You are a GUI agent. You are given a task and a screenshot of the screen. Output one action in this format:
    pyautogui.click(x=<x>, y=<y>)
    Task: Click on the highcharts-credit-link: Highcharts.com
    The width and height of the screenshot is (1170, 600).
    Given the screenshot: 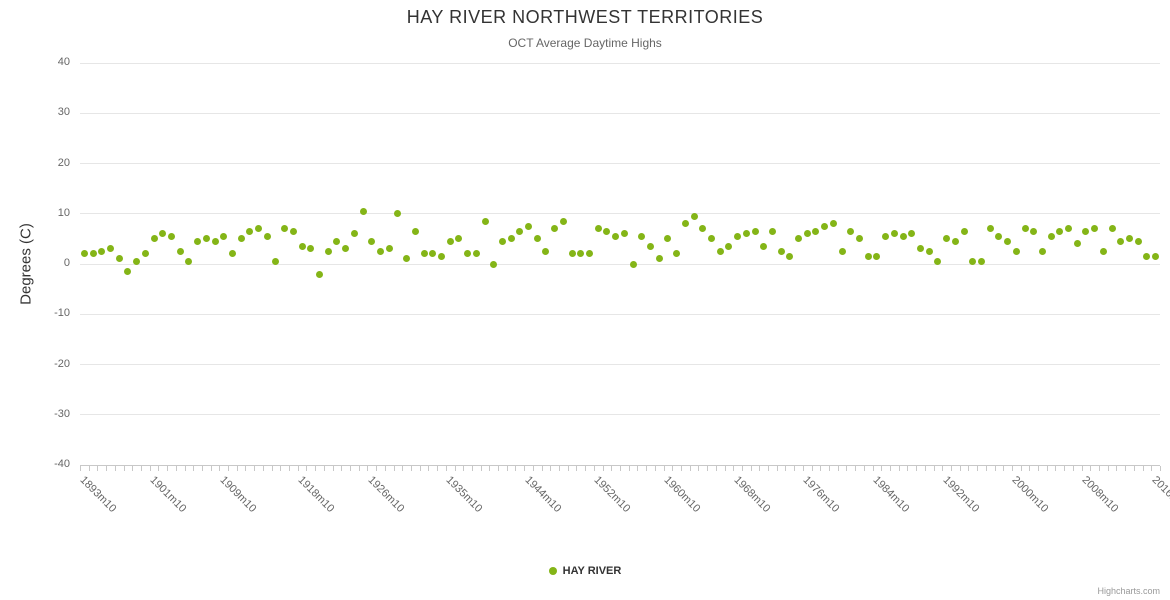 What is the action you would take?
    pyautogui.click(x=1128, y=591)
    